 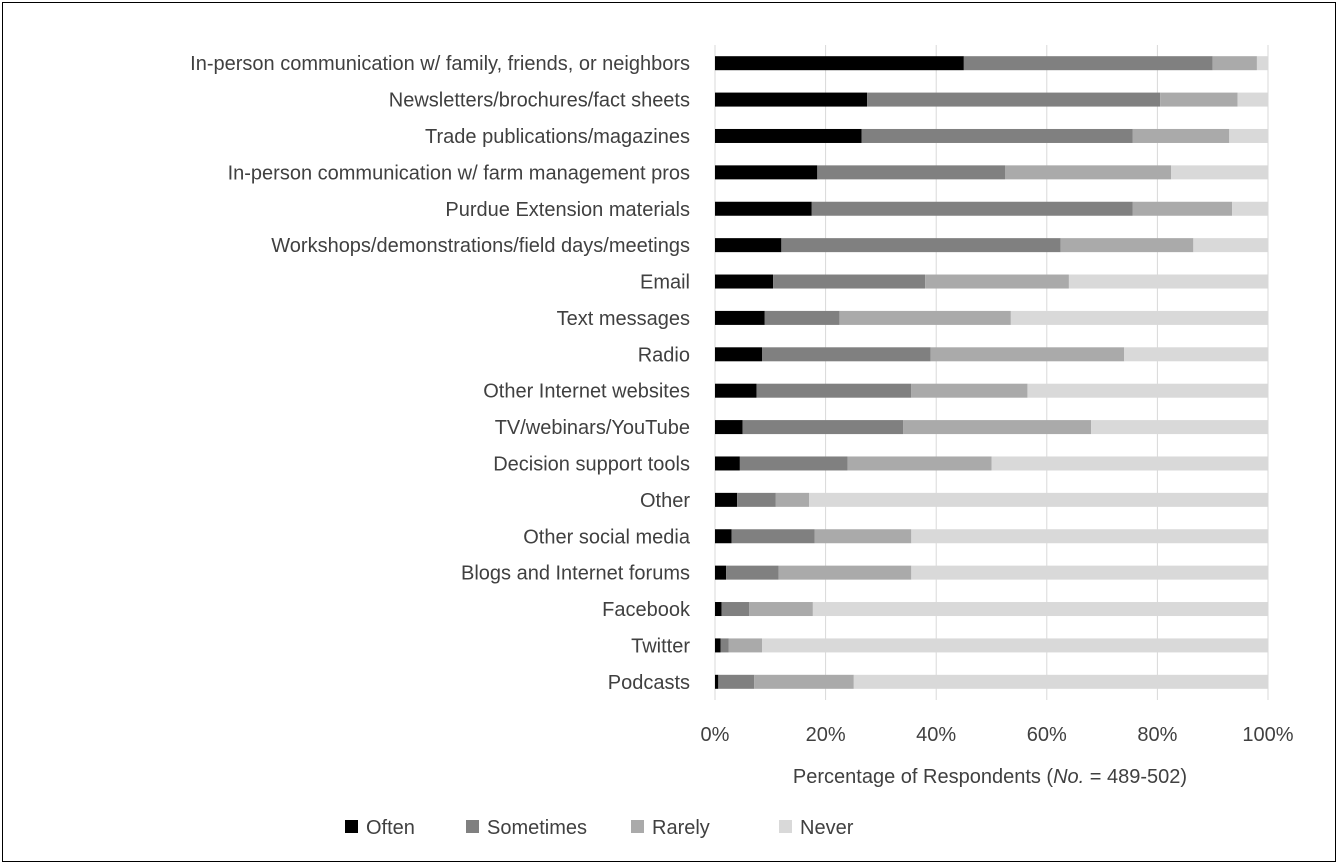 What do you see at coordinates (637, 826) in the screenshot?
I see `legend-swatch-rarely` at bounding box center [637, 826].